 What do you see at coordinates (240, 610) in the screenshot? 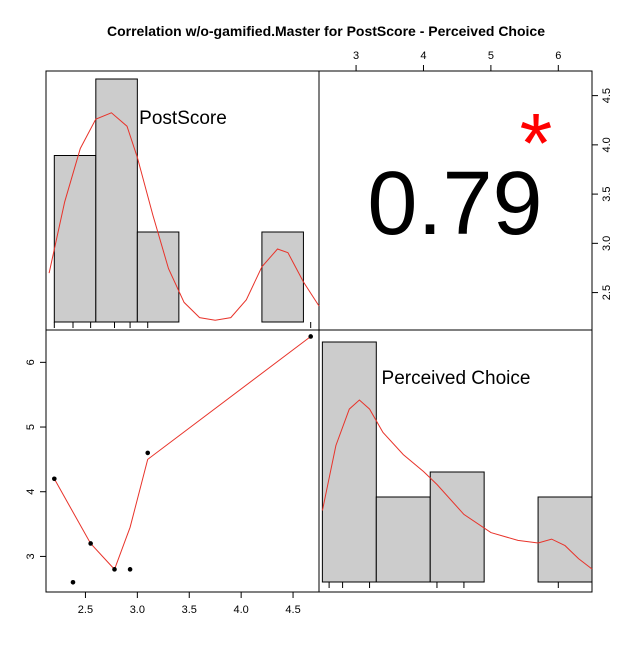
I see `x-tick-label: 4.0` at bounding box center [240, 610].